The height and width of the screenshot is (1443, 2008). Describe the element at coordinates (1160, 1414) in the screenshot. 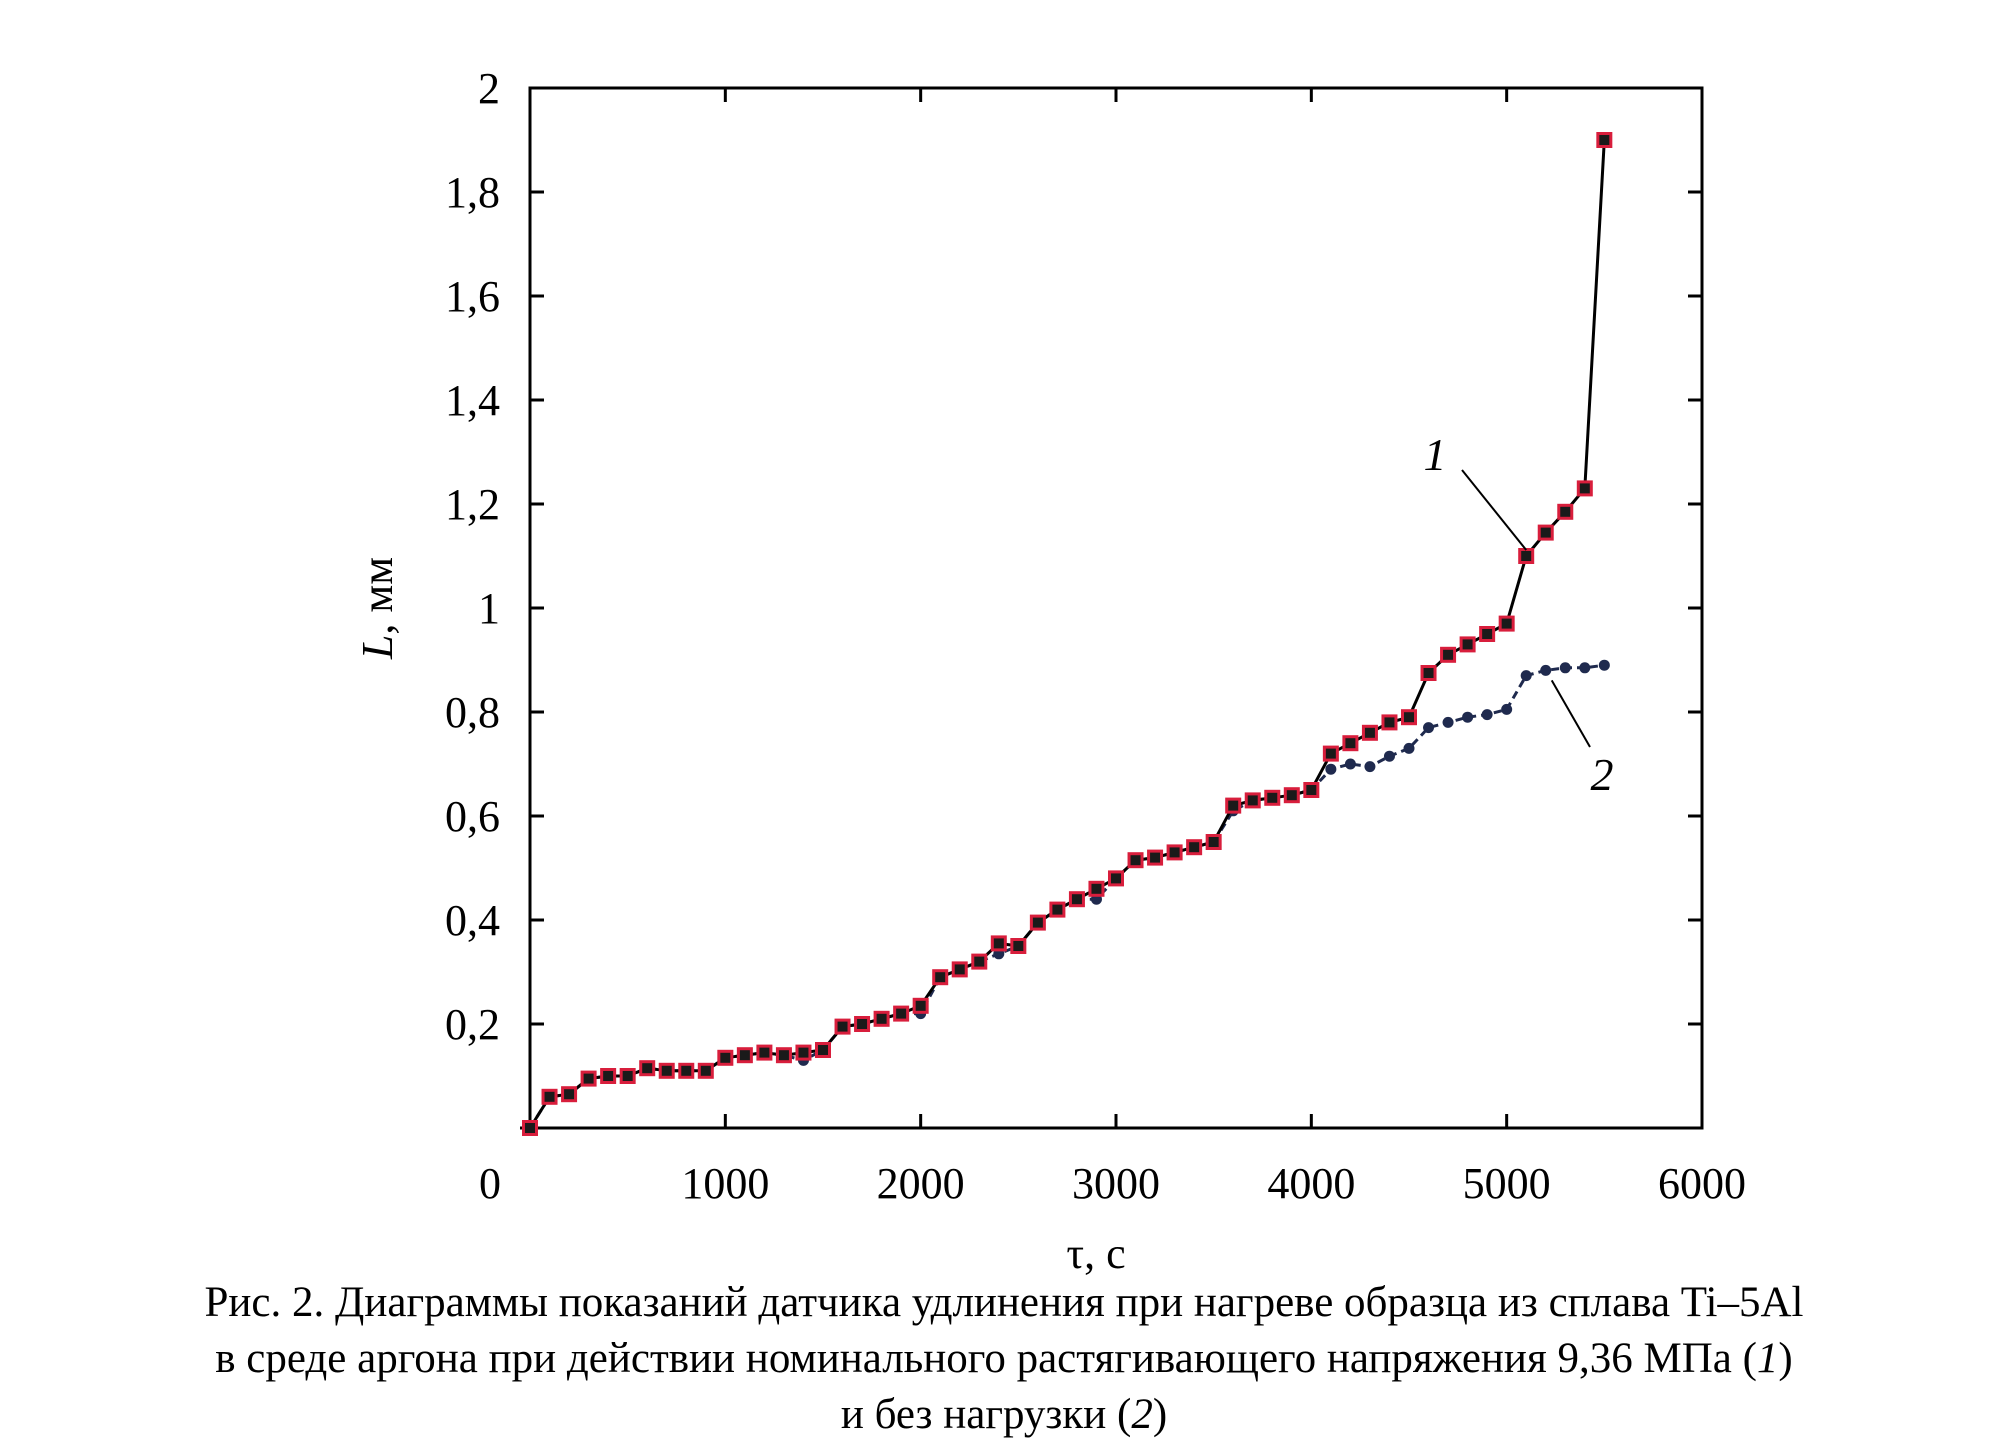

I see `caption-line-3-close: )` at that location.